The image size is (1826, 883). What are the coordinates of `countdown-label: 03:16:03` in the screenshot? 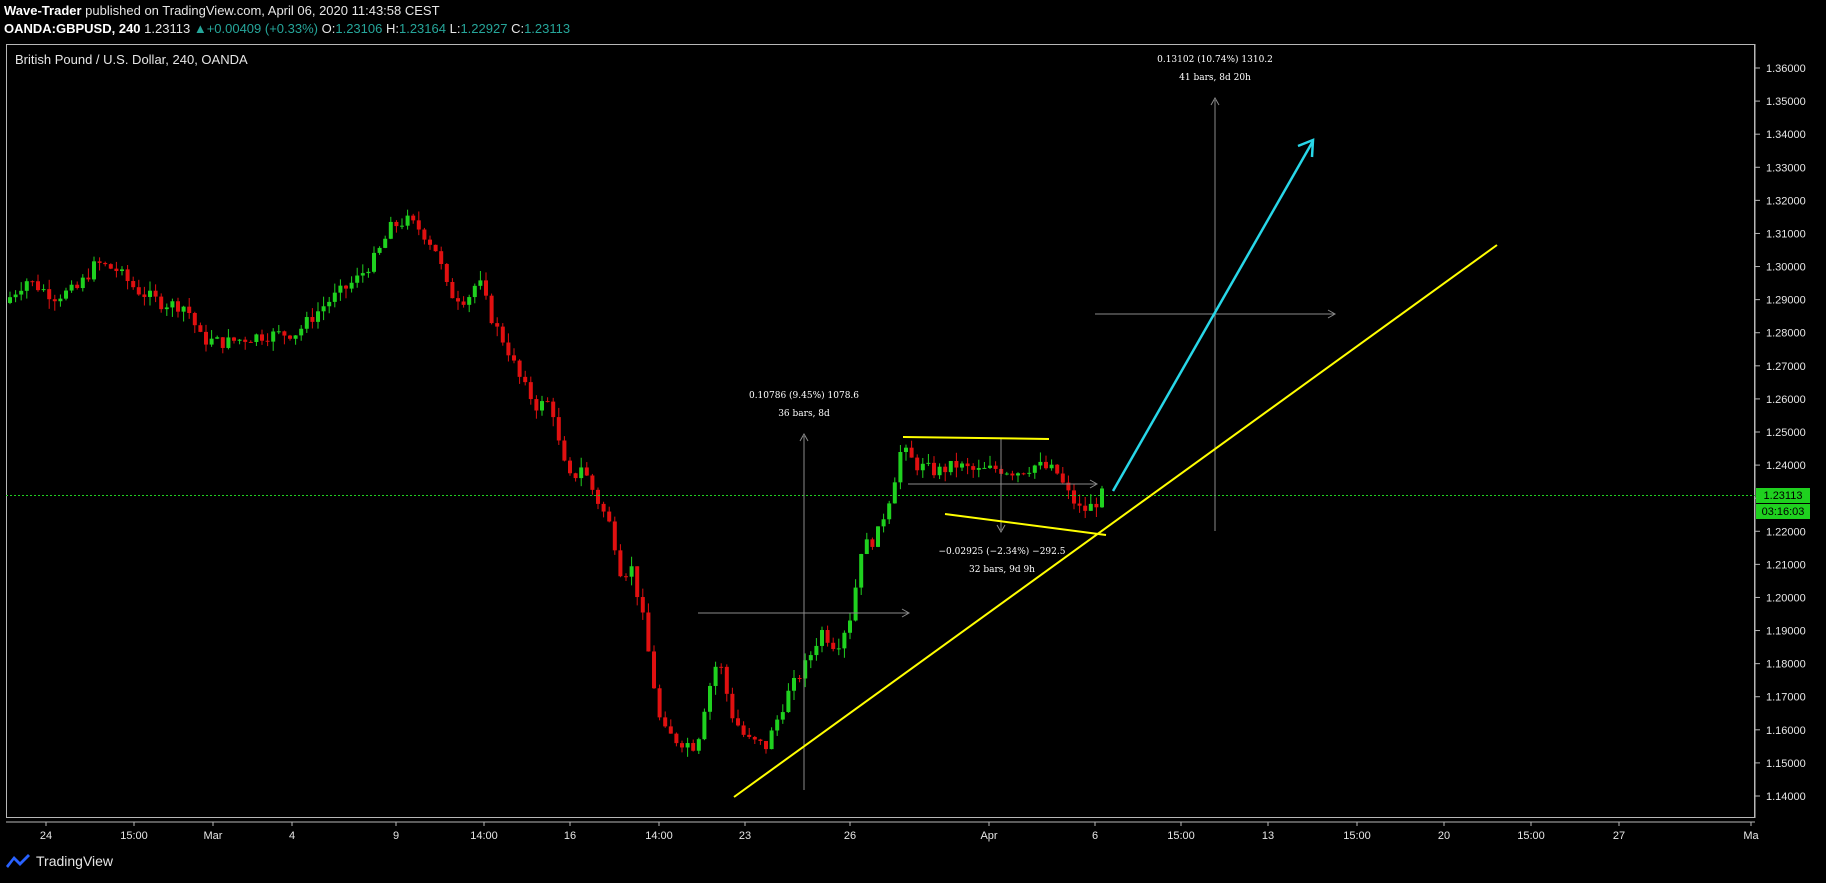 It's located at (1783, 512).